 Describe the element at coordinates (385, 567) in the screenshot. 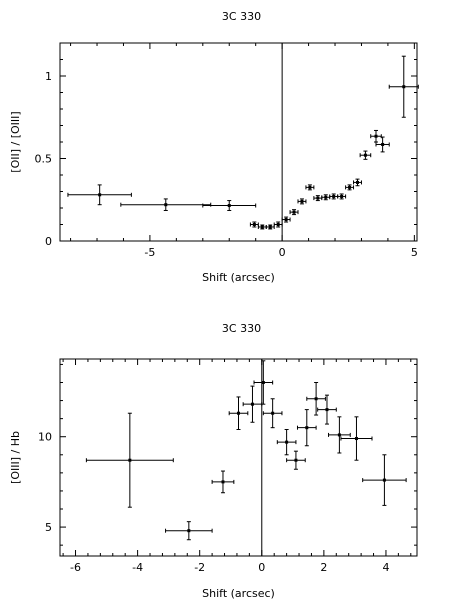

I see `x-tick-label: 4` at that location.